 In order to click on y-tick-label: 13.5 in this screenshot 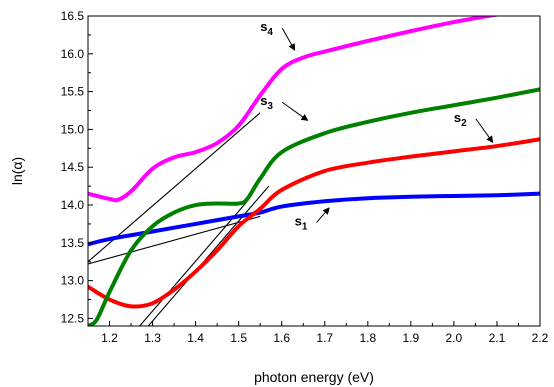, I will do `click(73, 243)`.